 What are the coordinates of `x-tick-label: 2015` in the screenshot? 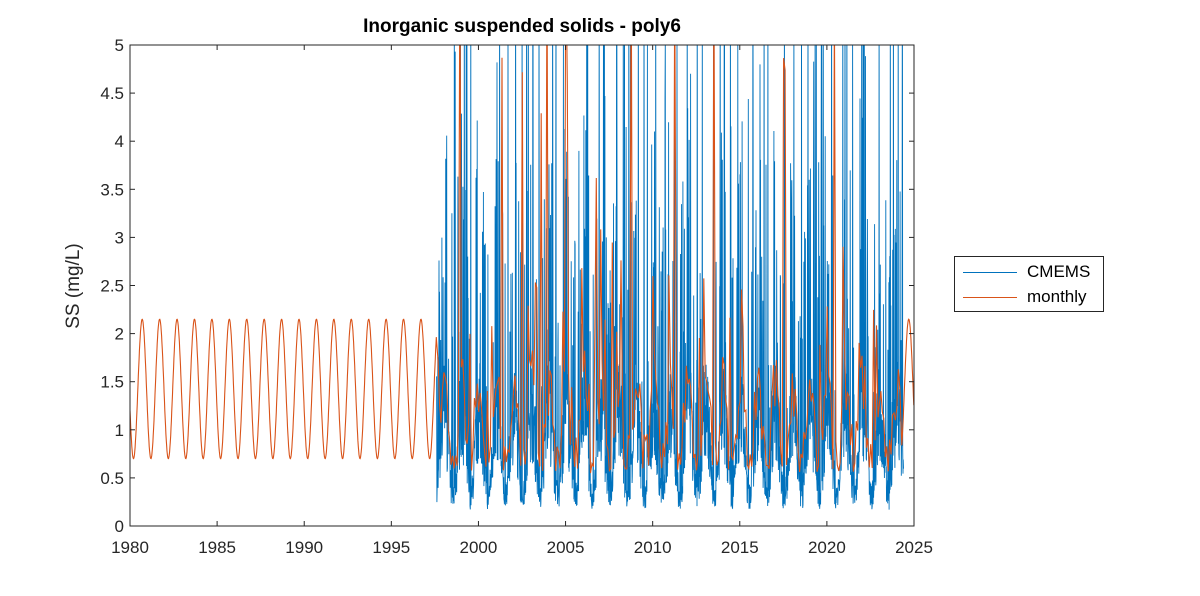 It's located at (740, 547).